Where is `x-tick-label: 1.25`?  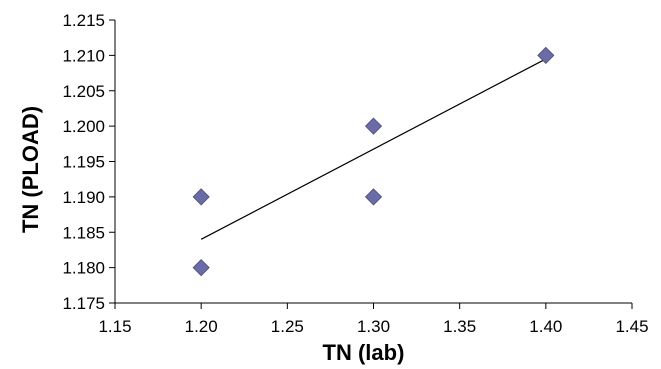
x-tick-label: 1.25 is located at coordinates (287, 326).